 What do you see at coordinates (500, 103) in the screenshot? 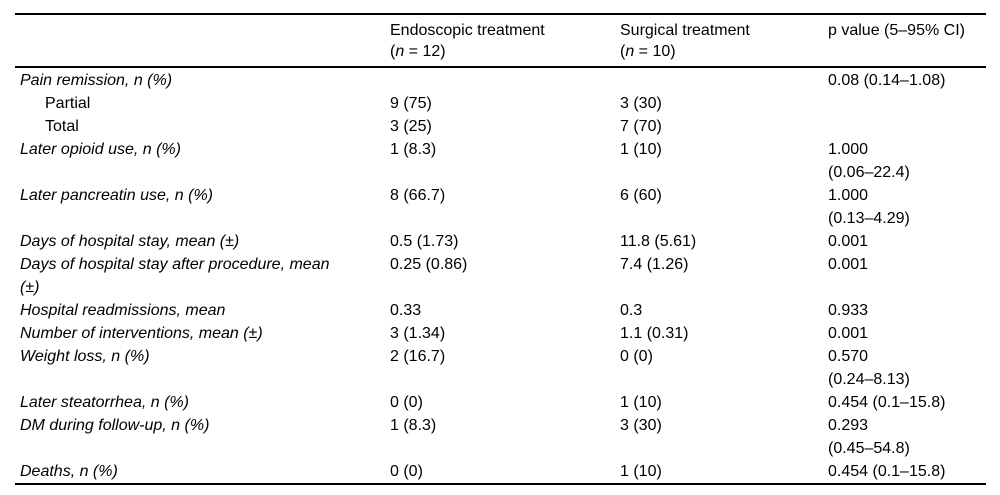
I see `table-row: Partial 9 (75) 3 (30)` at bounding box center [500, 103].